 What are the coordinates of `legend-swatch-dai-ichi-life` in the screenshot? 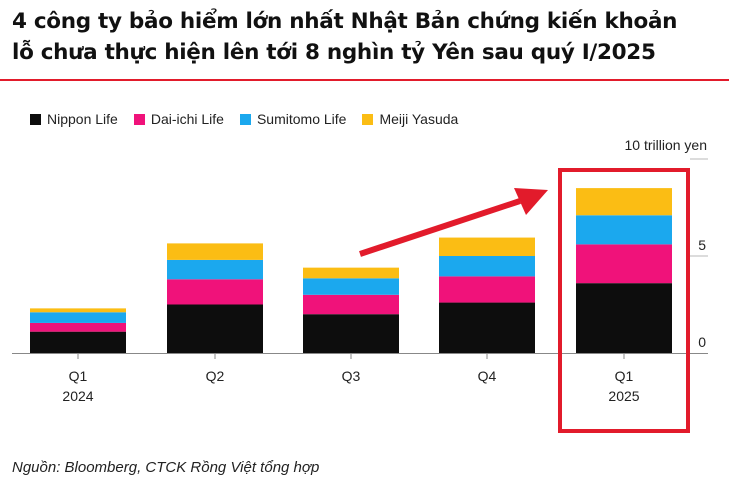 It's located at (139, 119).